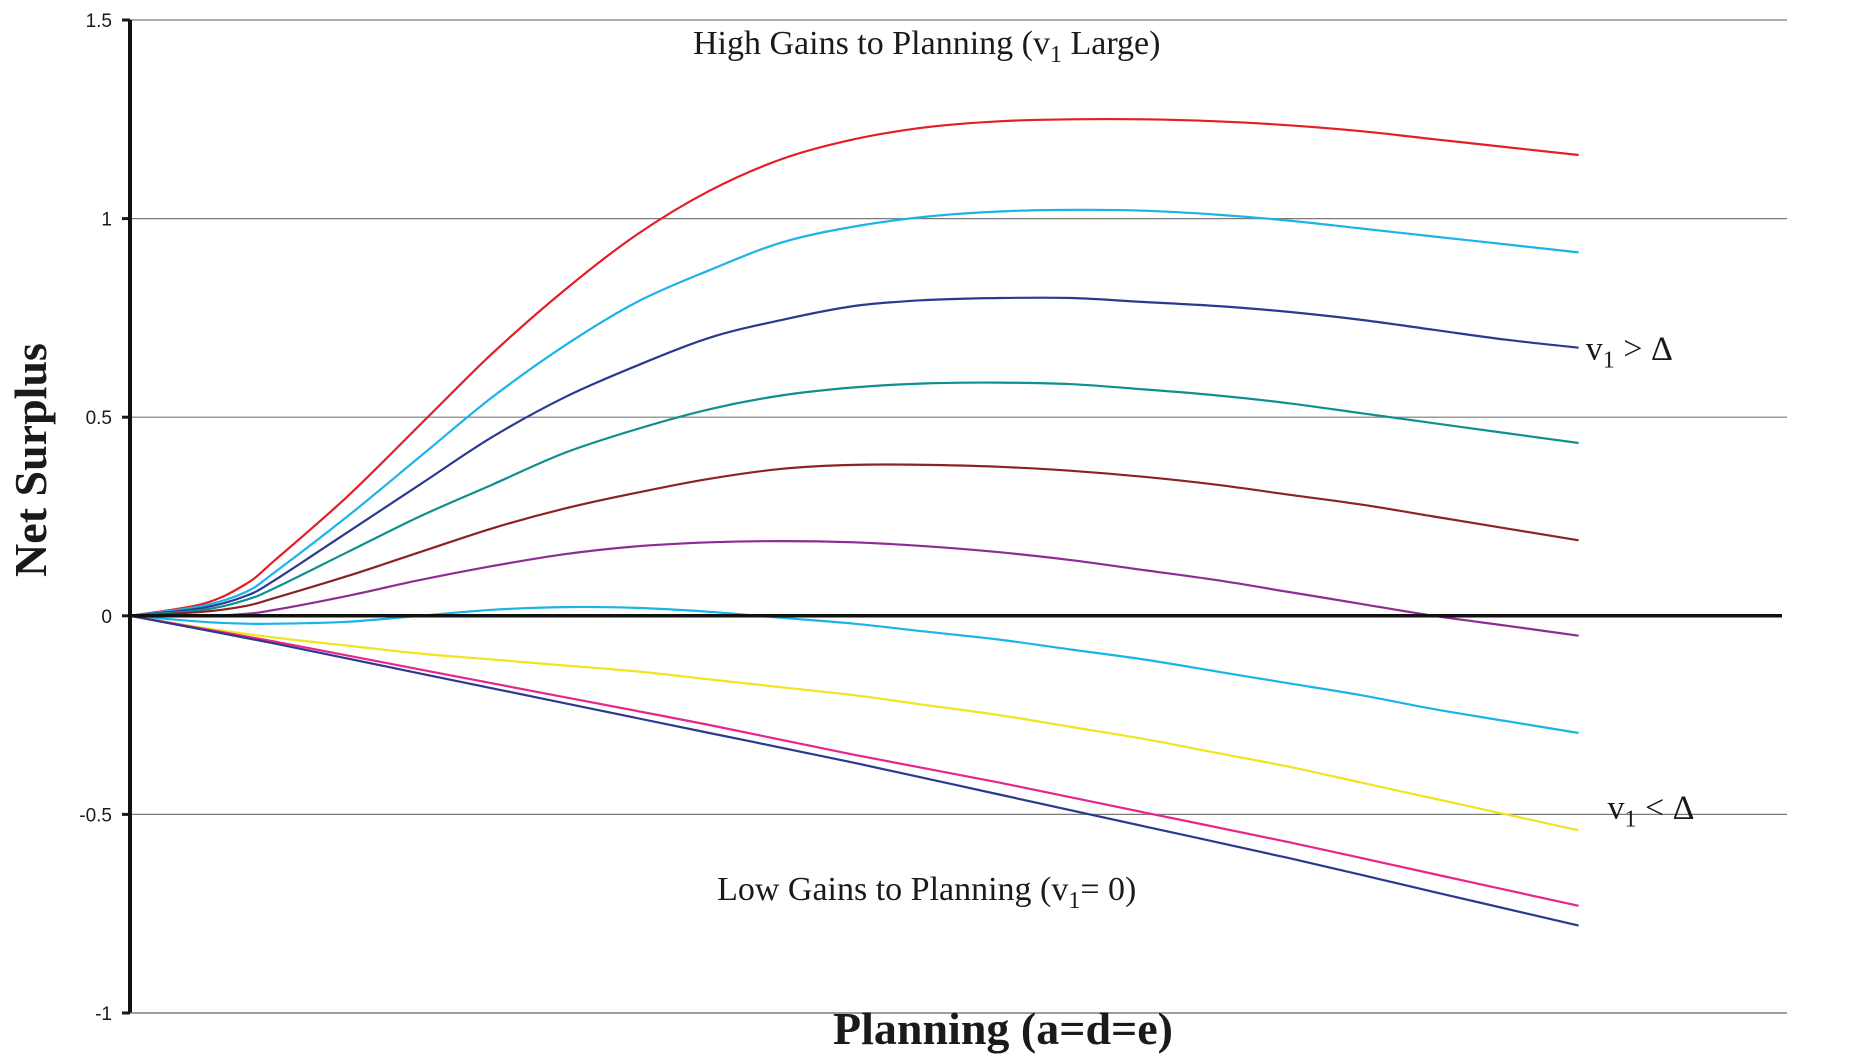 This screenshot has width=1873, height=1055. What do you see at coordinates (1003, 1028) in the screenshot?
I see `x-axis-title: Planning (a=d=e)` at bounding box center [1003, 1028].